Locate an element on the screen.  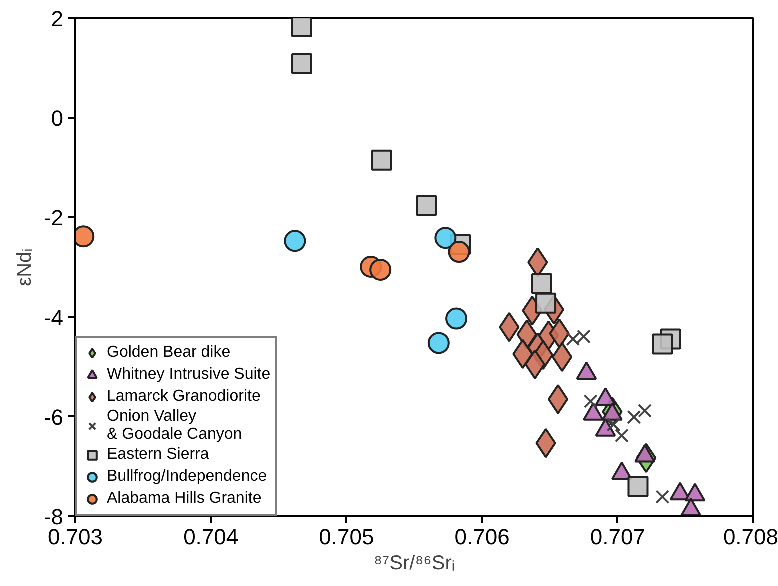
x-tick-label: 0.704 is located at coordinates (211, 537).